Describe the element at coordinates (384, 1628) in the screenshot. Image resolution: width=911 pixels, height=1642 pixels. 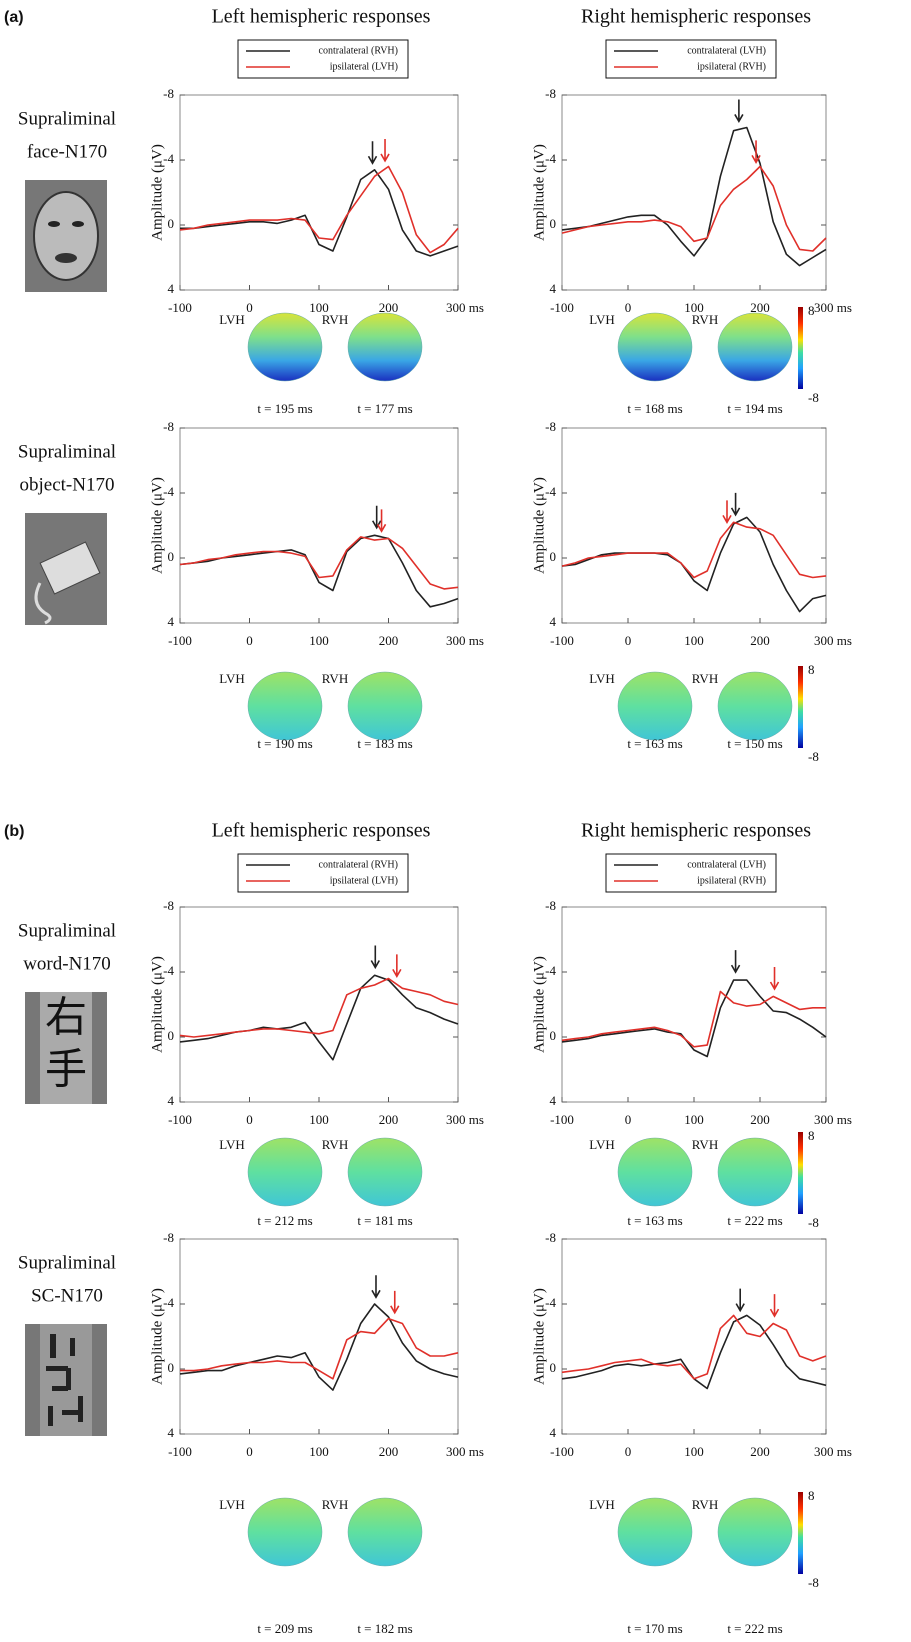
I see `topomap-time: t = 182 ms` at that location.